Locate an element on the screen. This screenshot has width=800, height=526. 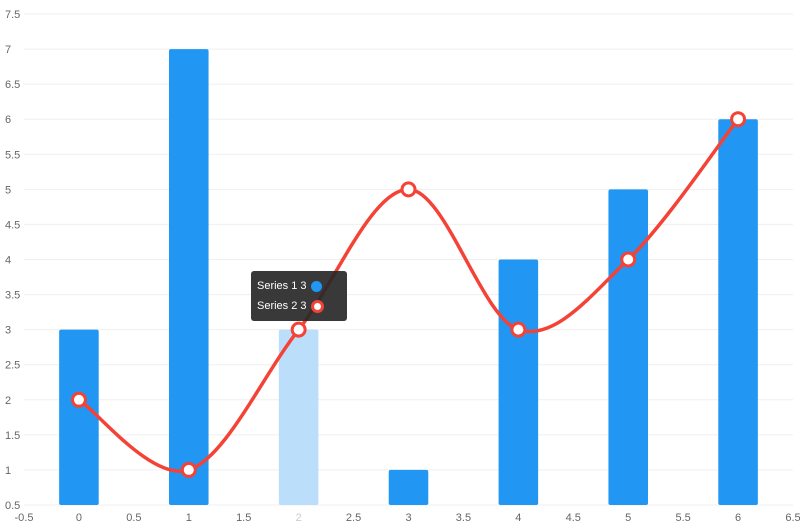
tooltip-text-series-1: Series 1 3 is located at coordinates (282, 286).